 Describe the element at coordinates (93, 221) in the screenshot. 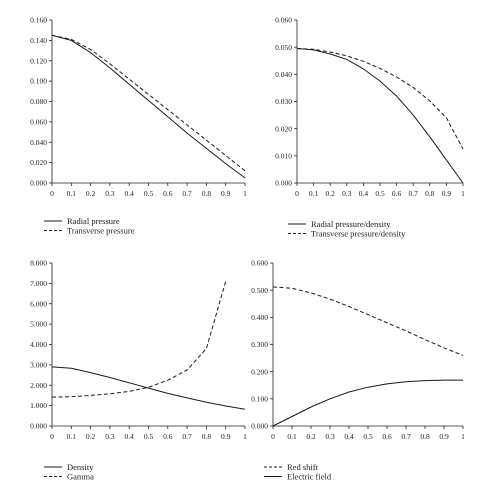

I see `legend-label: Radial pressure` at that location.